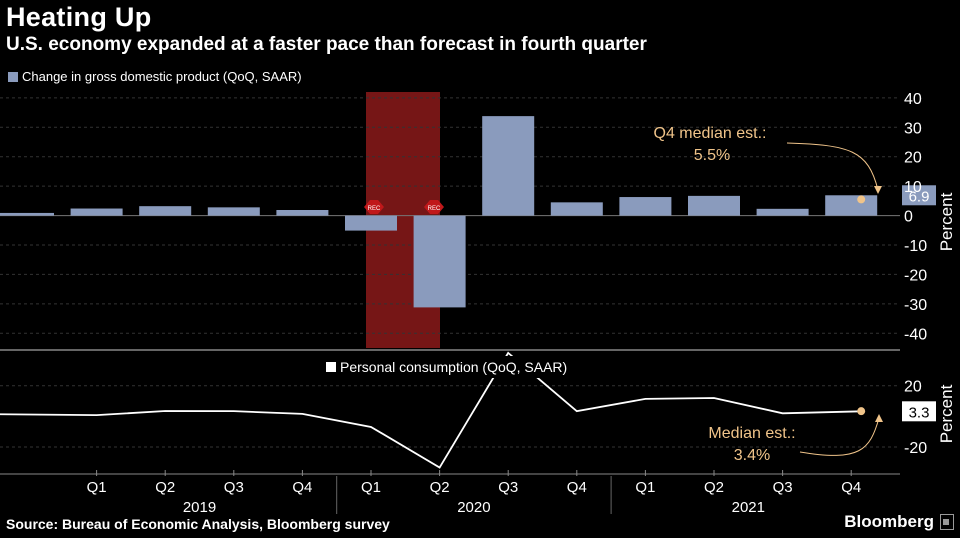 The image size is (960, 538). I want to click on recession-marker-1: REC, so click(374, 207).